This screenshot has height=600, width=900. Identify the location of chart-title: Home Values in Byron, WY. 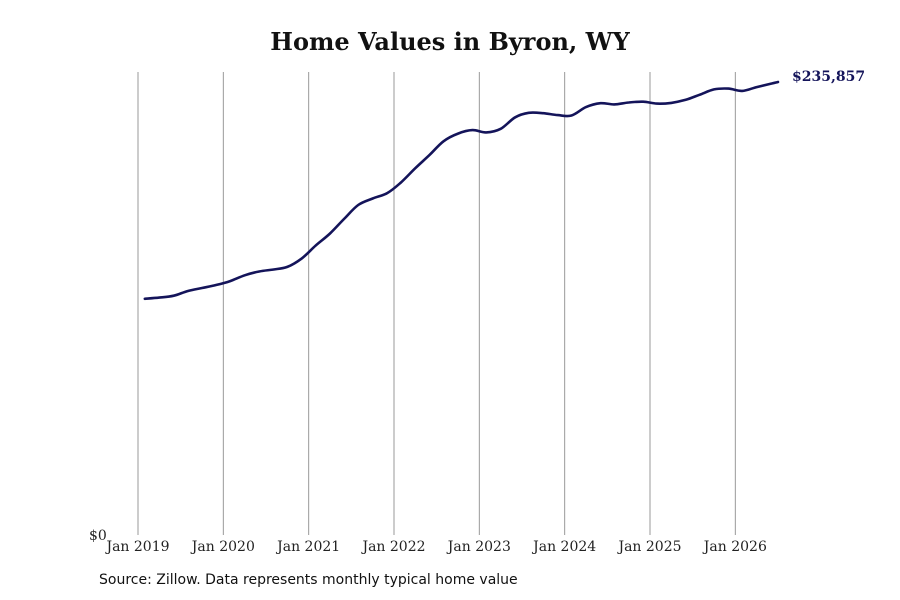
(450, 41).